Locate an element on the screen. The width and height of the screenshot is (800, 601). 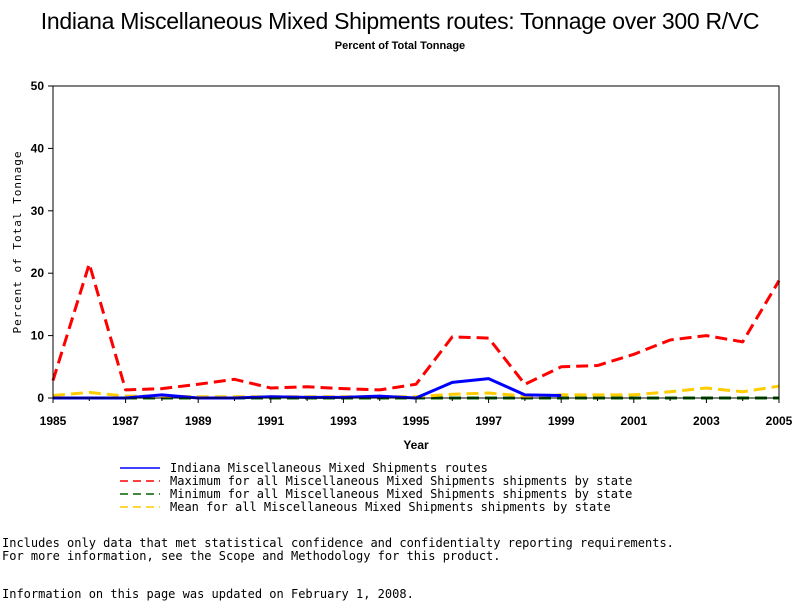
x-tick-label: 2003 is located at coordinates (706, 421).